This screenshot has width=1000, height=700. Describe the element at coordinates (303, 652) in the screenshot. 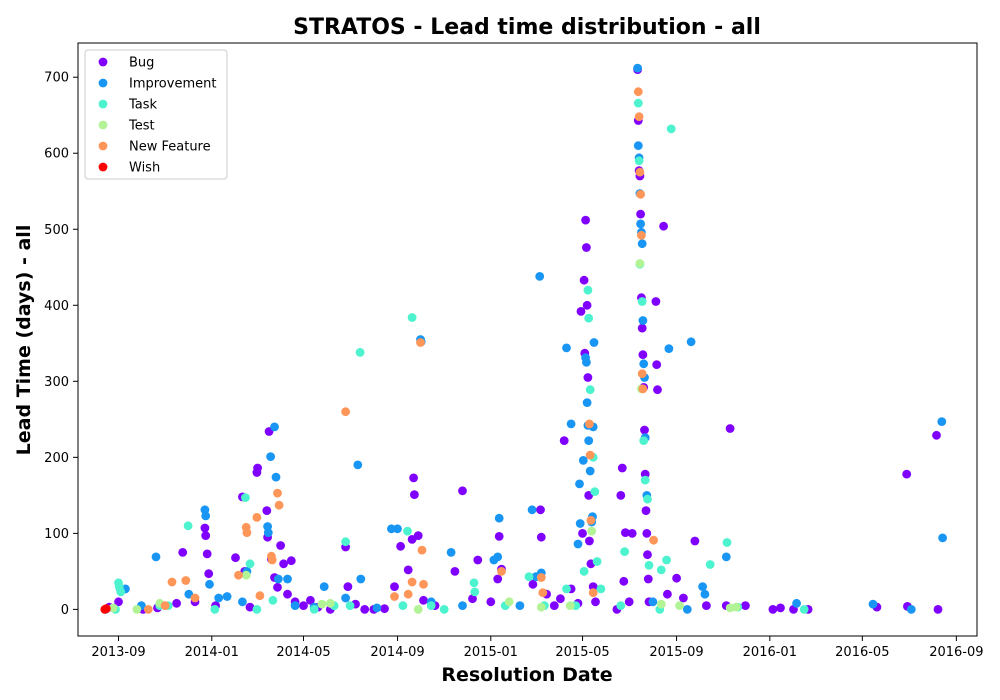

I see `x-tick-label: 2014-05` at that location.